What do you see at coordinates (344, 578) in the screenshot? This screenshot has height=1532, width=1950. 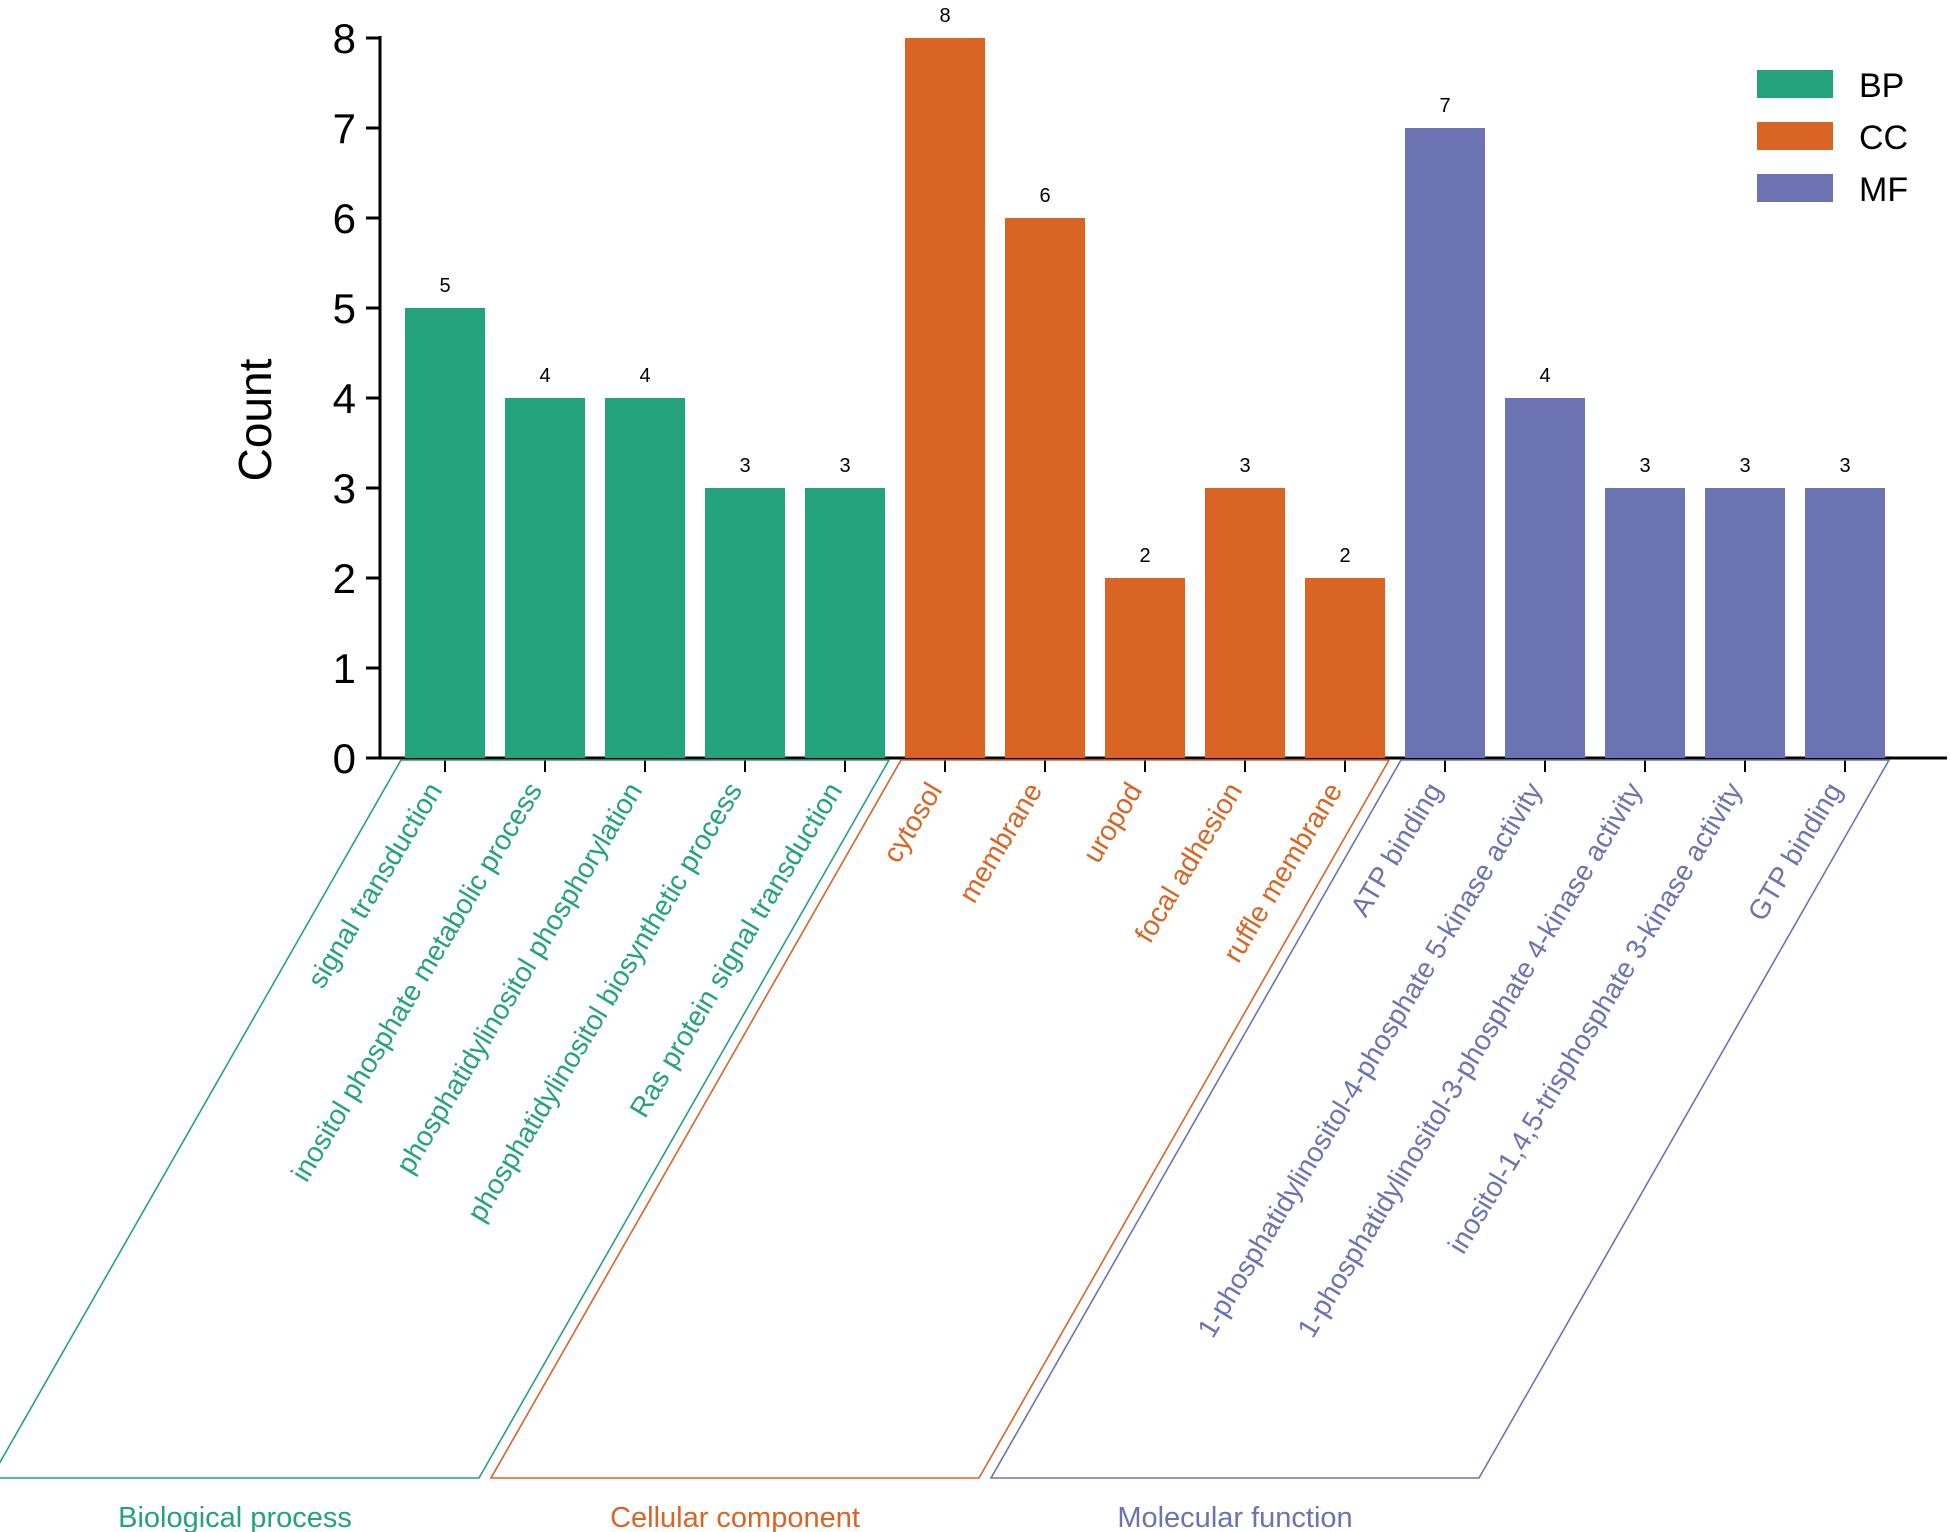 I see `y-tick-label: 2` at bounding box center [344, 578].